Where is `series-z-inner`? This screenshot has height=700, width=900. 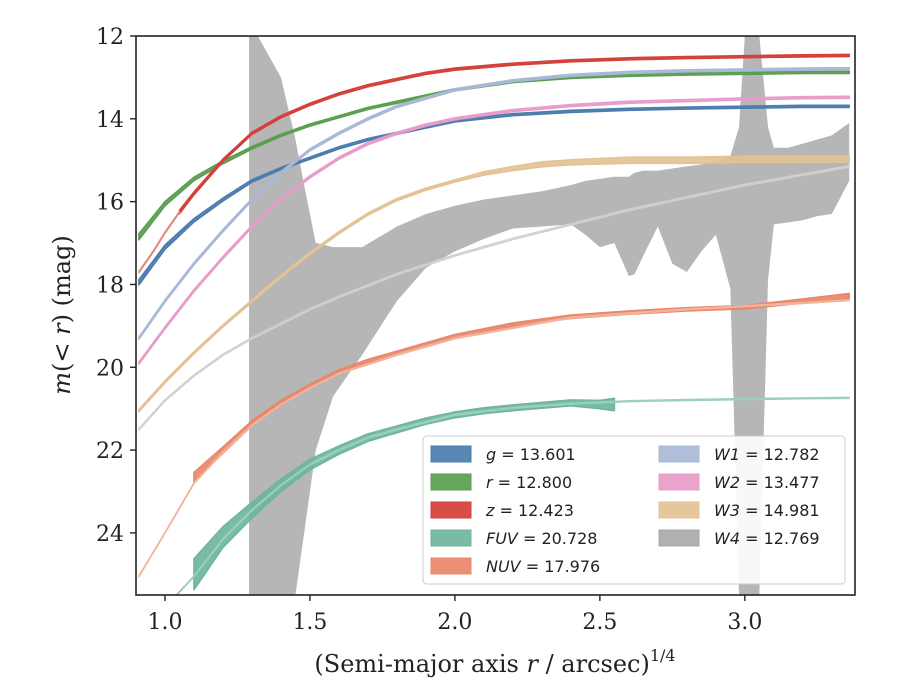 series-z-inner is located at coordinates (159, 242).